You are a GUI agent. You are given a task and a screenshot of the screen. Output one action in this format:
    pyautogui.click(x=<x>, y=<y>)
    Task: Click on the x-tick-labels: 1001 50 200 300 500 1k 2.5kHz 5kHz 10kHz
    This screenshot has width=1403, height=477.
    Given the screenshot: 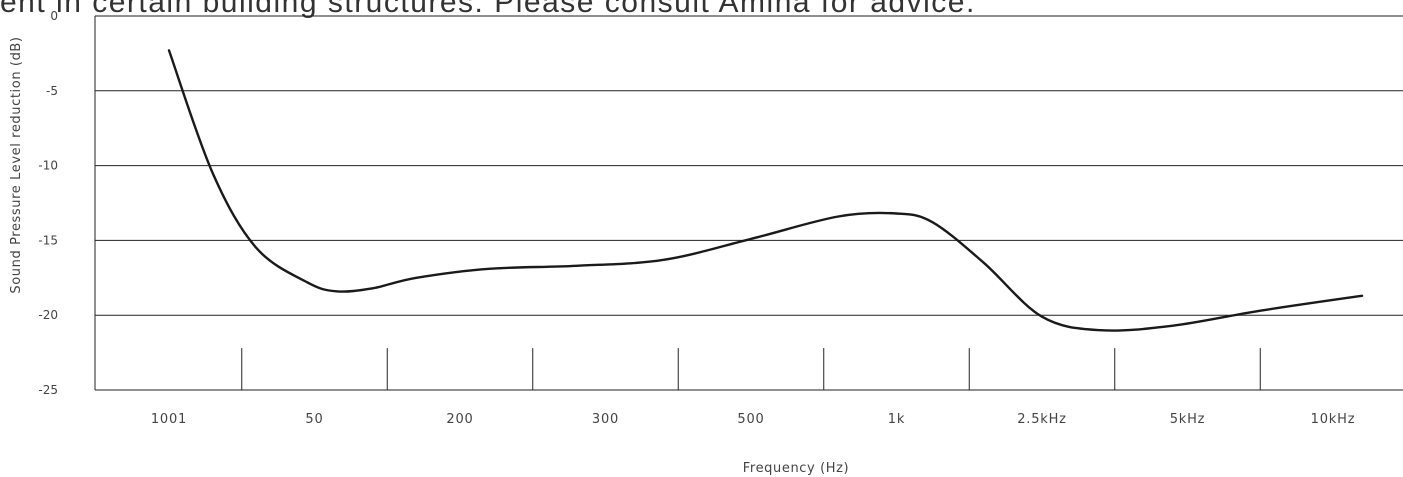 What is the action you would take?
    pyautogui.click(x=753, y=419)
    